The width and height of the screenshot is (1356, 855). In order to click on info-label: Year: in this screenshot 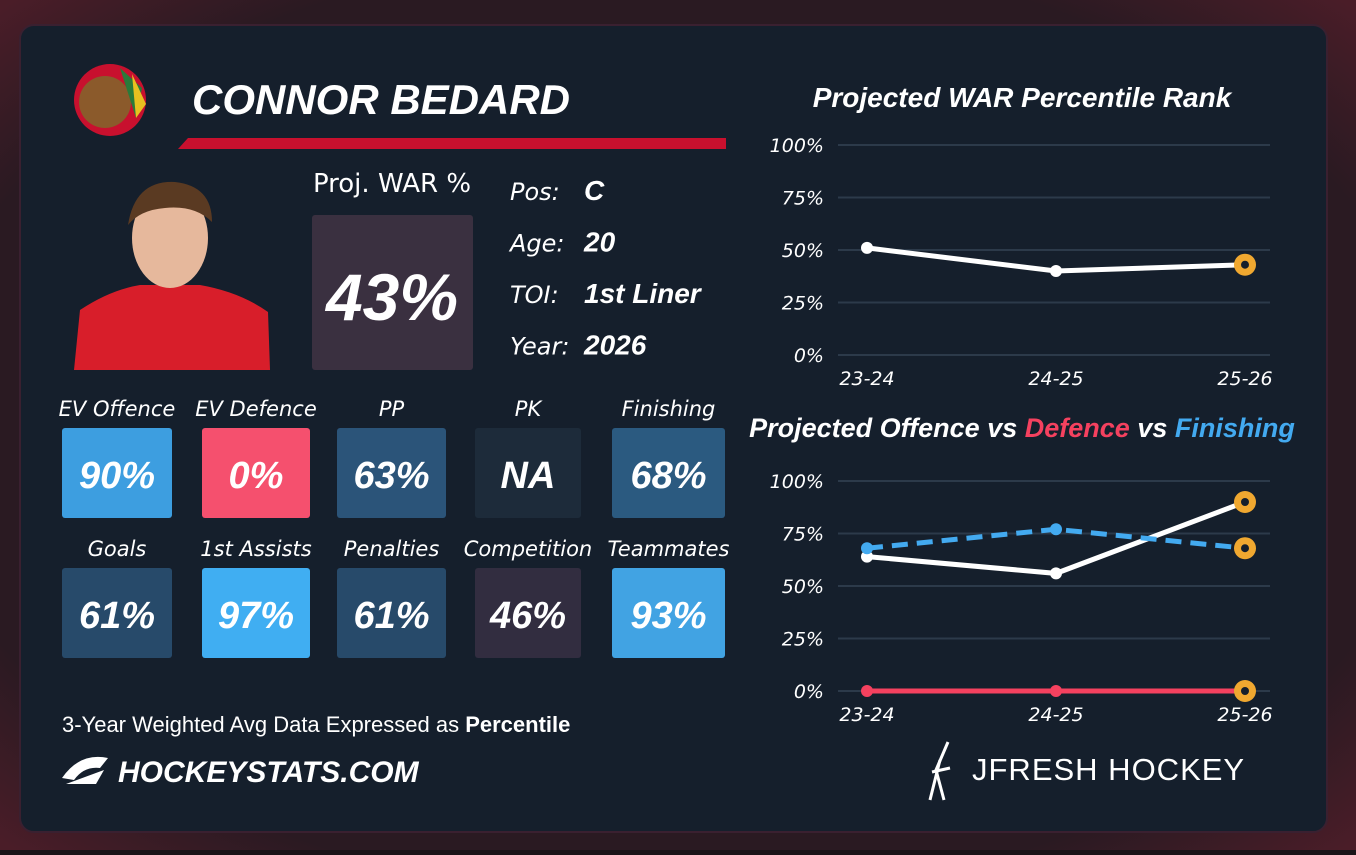, I will do `click(539, 347)`.